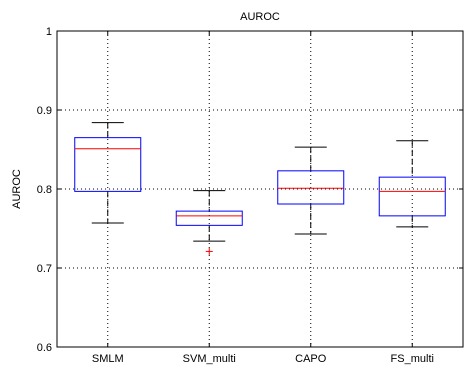 This screenshot has width=468, height=372. Describe the element at coordinates (412, 359) in the screenshot. I see `x-tick-label: FS_multi` at that location.